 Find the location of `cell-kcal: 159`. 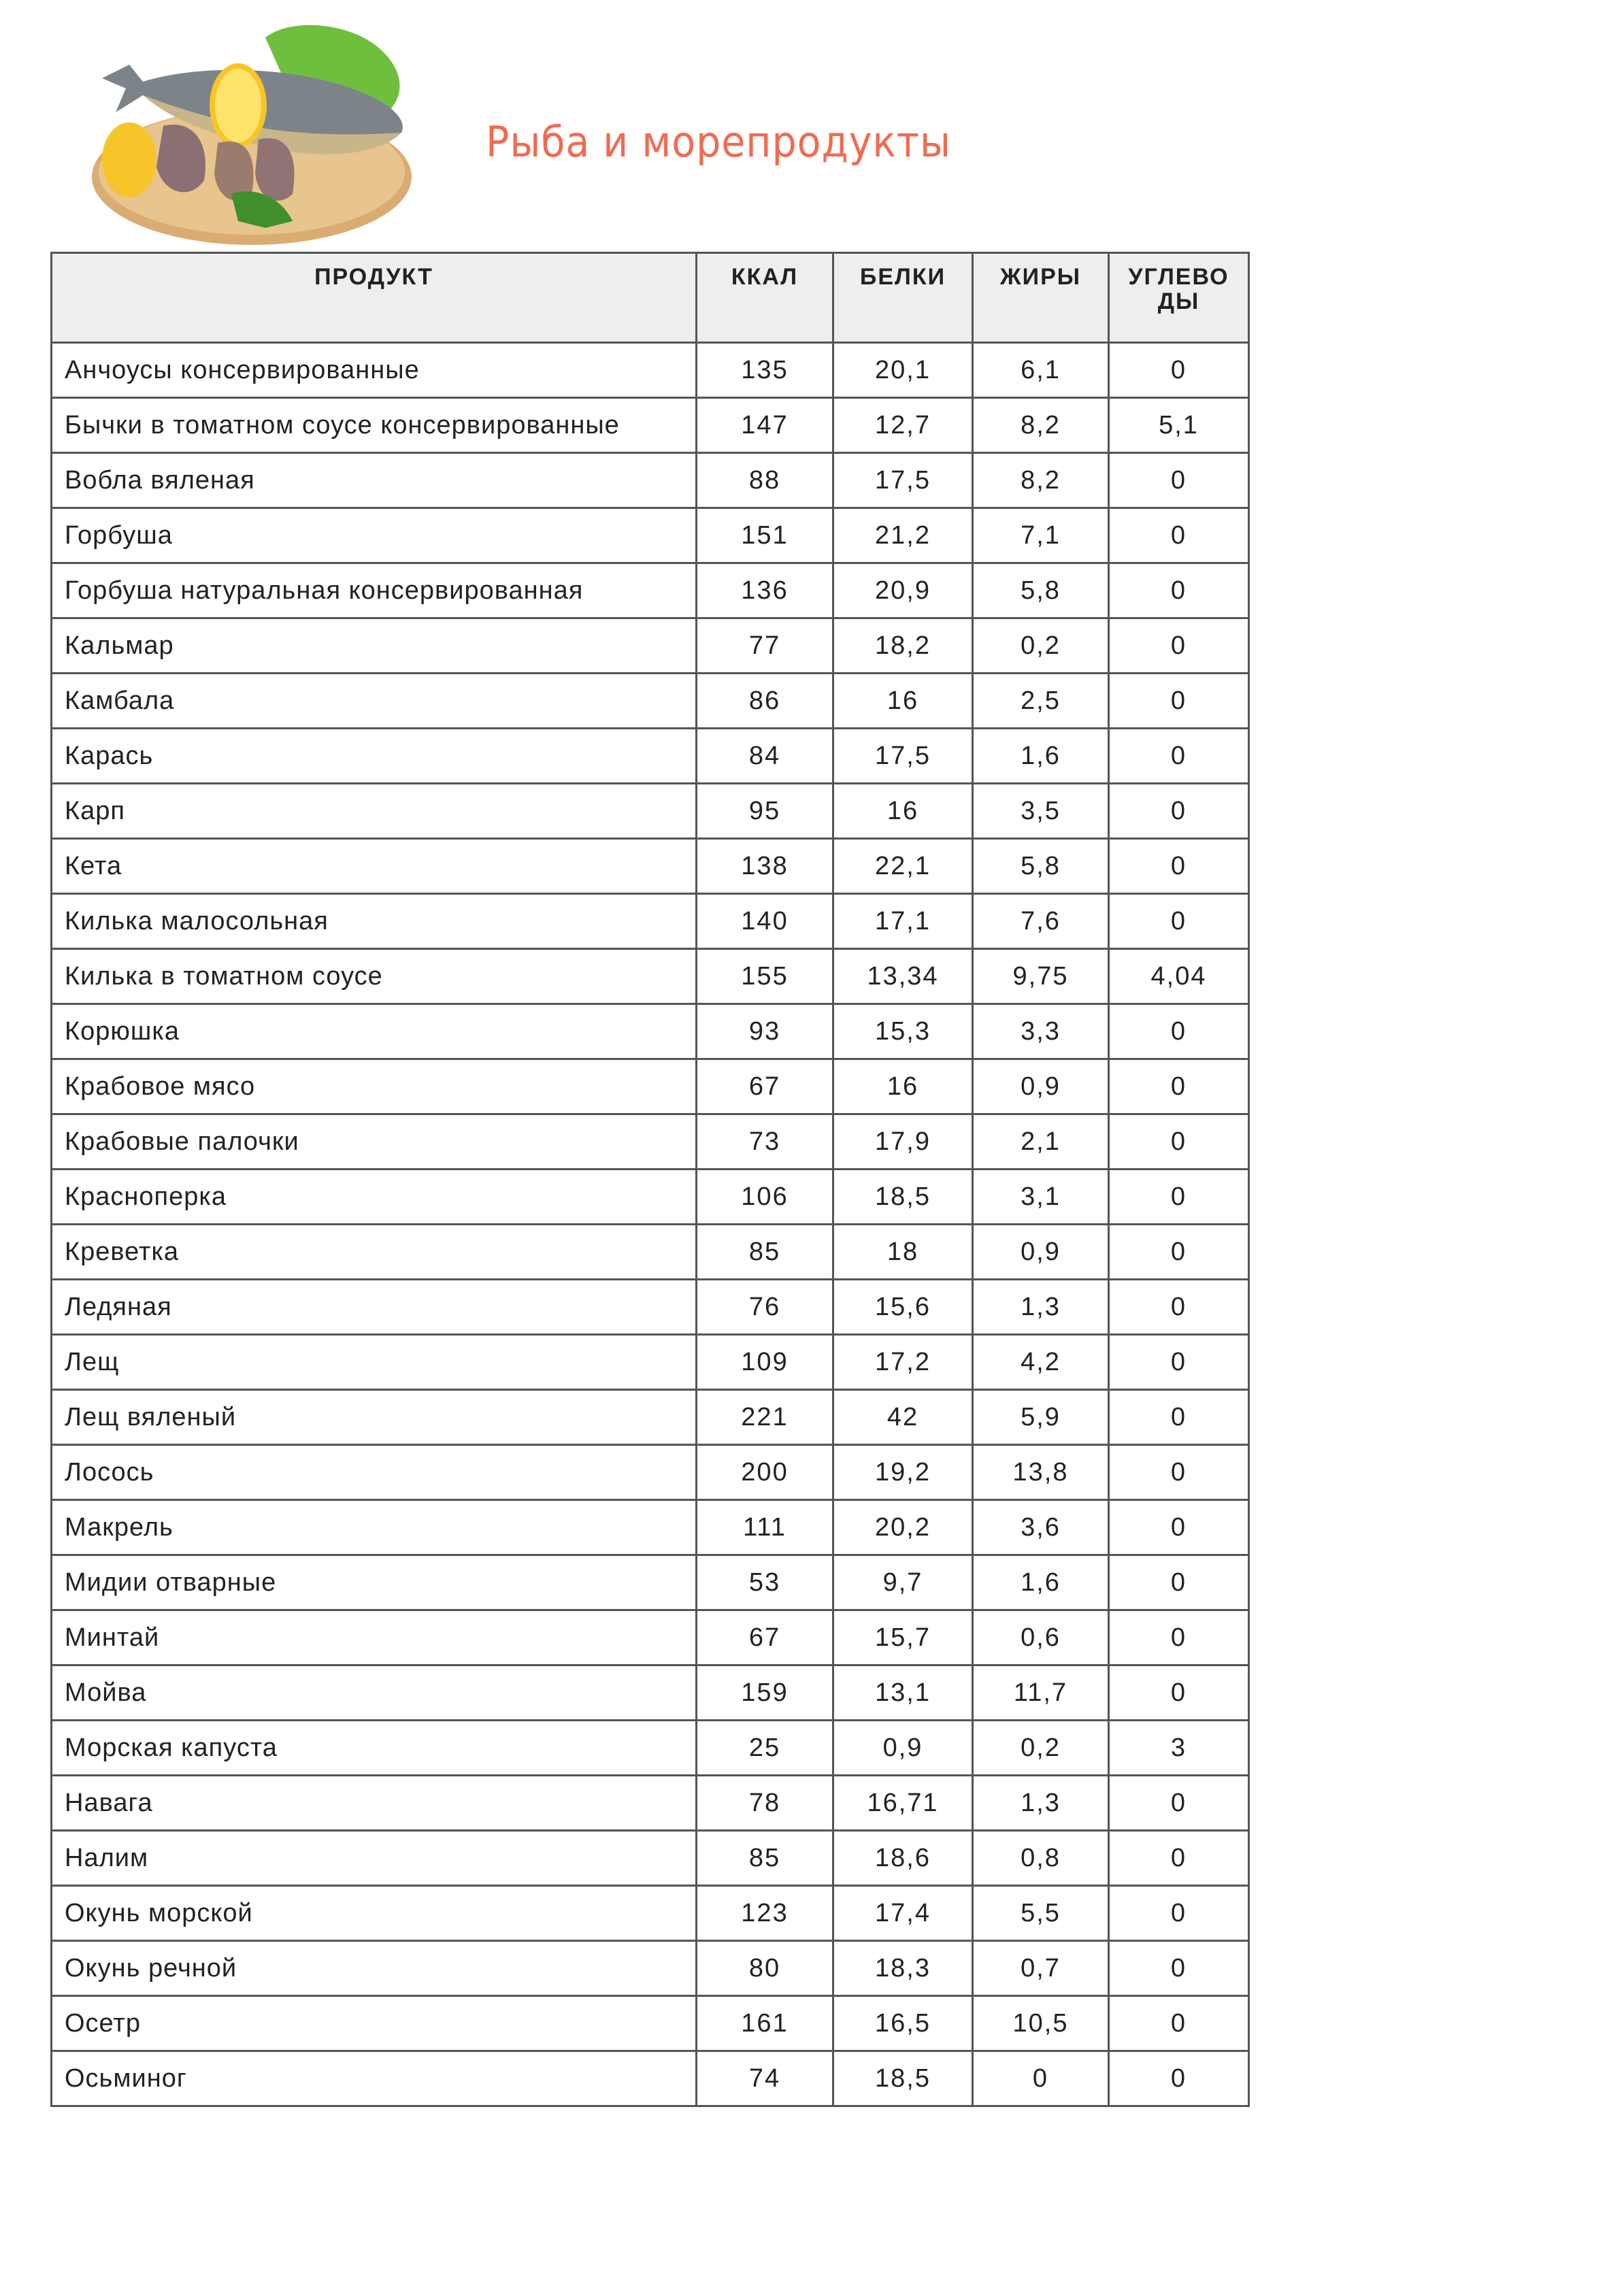

cell-kcal: 159 is located at coordinates (764, 1692).